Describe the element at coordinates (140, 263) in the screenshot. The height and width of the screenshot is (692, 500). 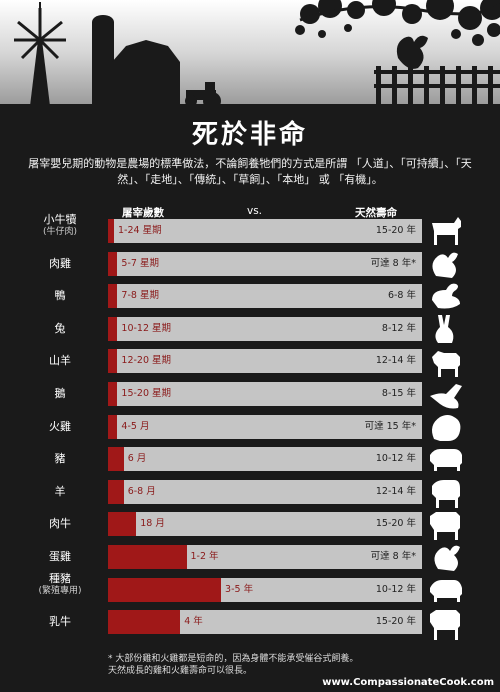
I see `slaughter-age-label: 5-7 星期` at that location.